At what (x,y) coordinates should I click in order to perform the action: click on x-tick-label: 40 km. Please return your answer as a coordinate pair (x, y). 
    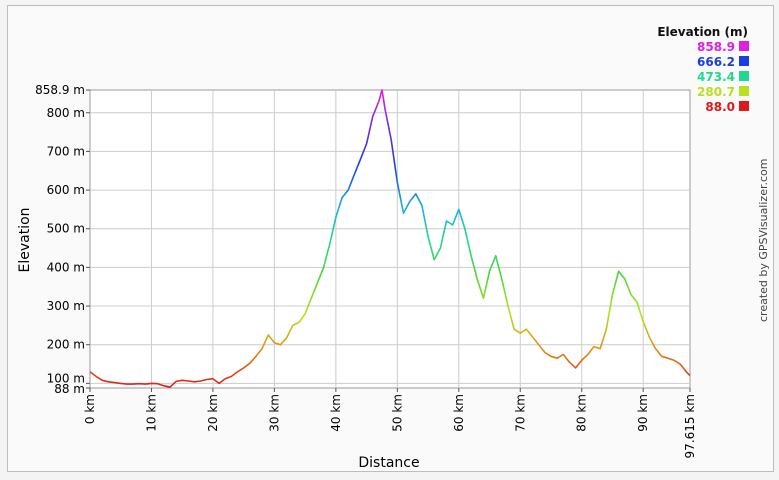
    Looking at the image, I should click on (336, 413).